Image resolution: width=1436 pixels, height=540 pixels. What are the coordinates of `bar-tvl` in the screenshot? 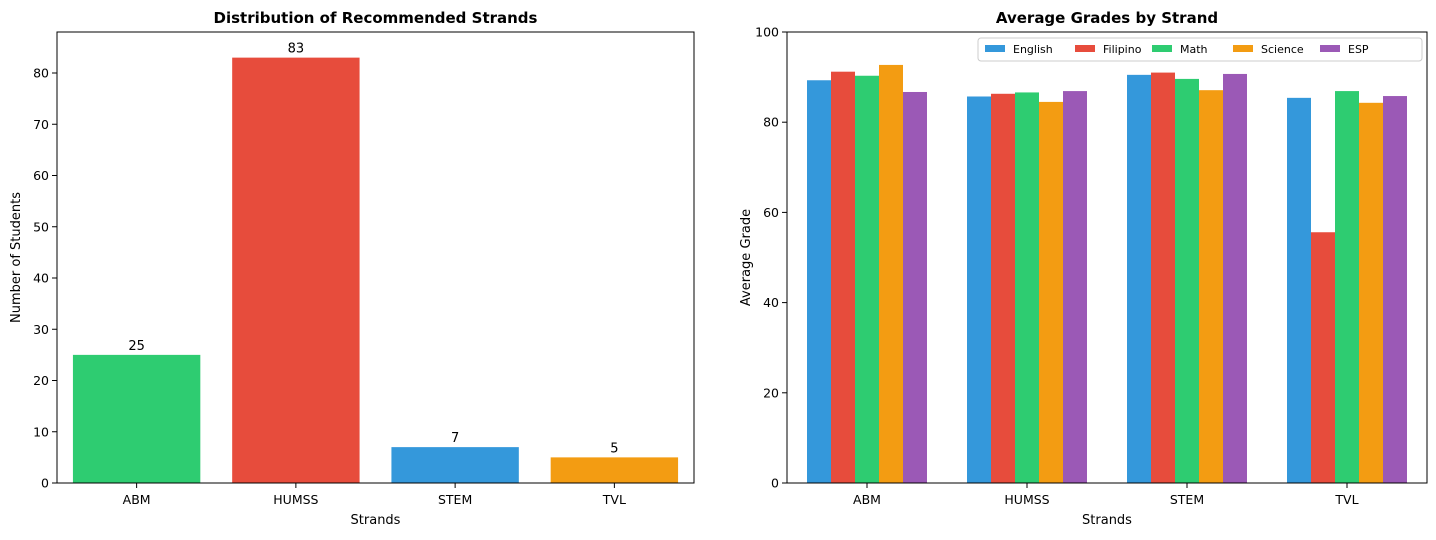 It's located at (614, 470).